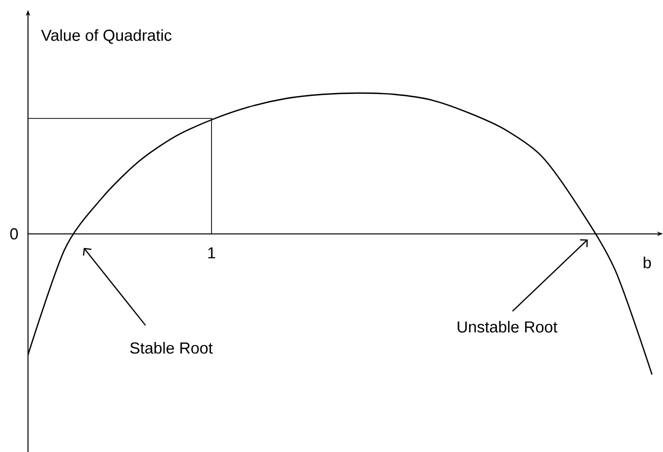 The height and width of the screenshot is (452, 663). What do you see at coordinates (508, 326) in the screenshot?
I see `annotation: Unstable Root` at bounding box center [508, 326].